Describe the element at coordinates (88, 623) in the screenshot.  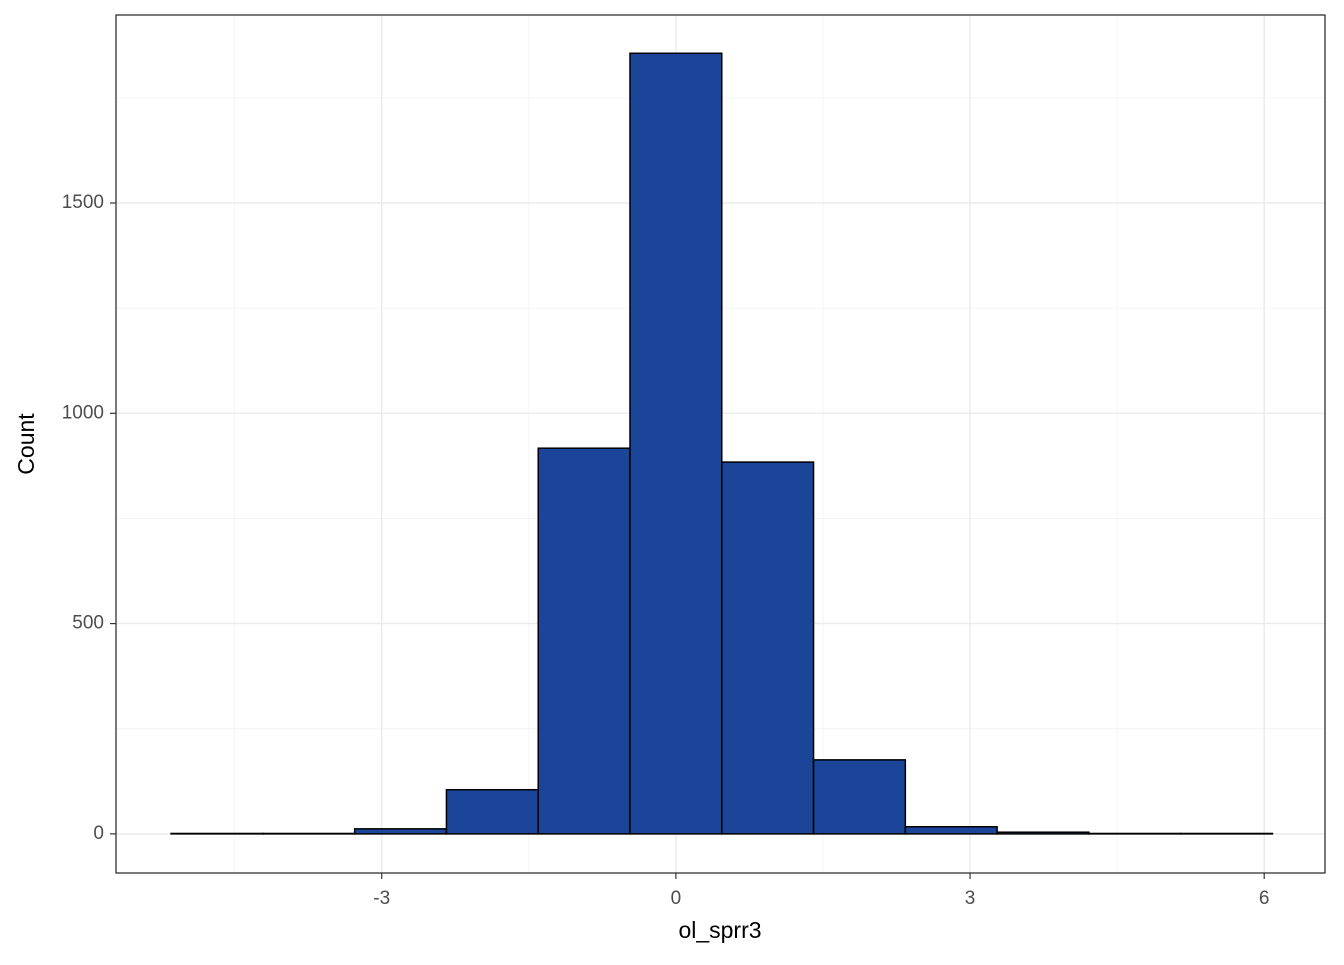
I see `y-tick-label: 500` at that location.